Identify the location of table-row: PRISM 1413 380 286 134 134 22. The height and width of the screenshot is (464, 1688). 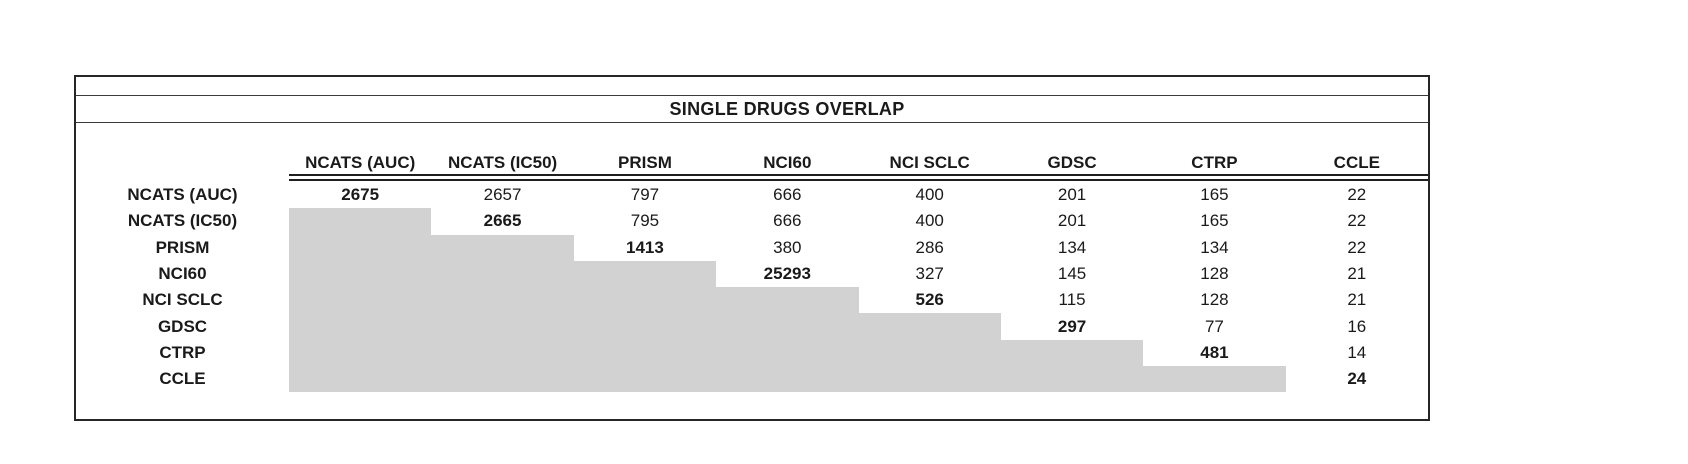
(752, 247).